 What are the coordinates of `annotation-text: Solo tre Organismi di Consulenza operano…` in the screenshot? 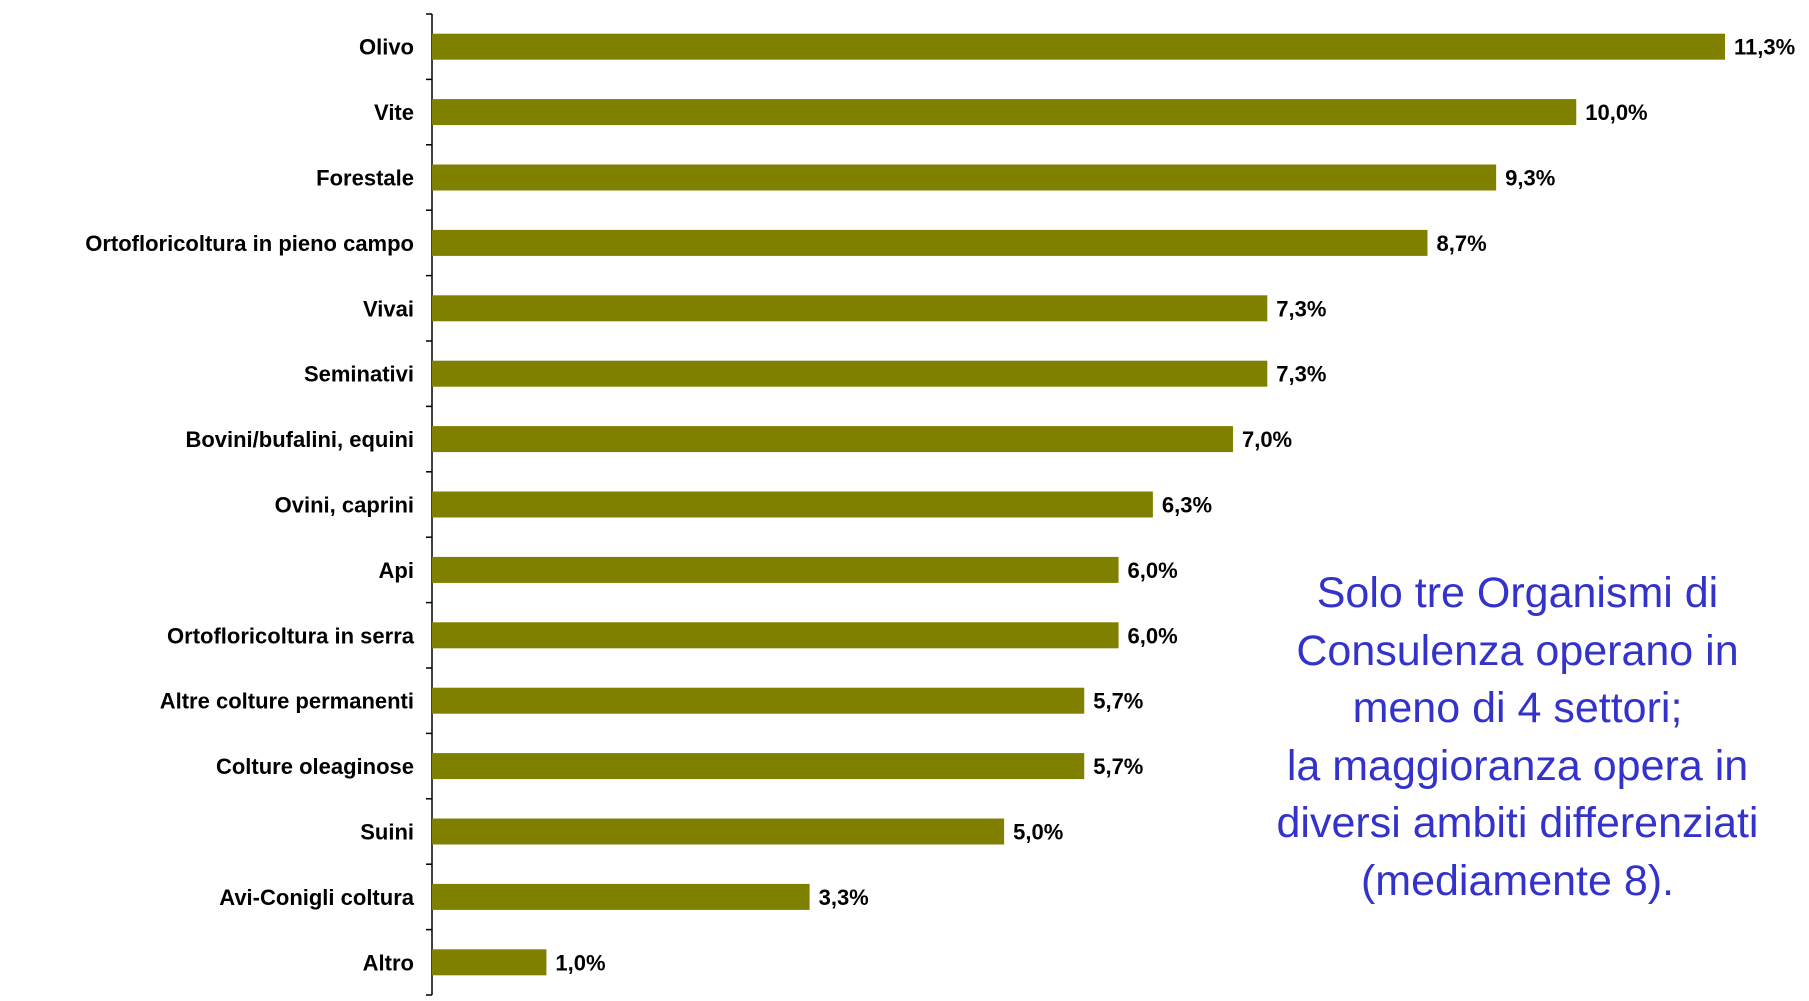 It's located at (1517, 737).